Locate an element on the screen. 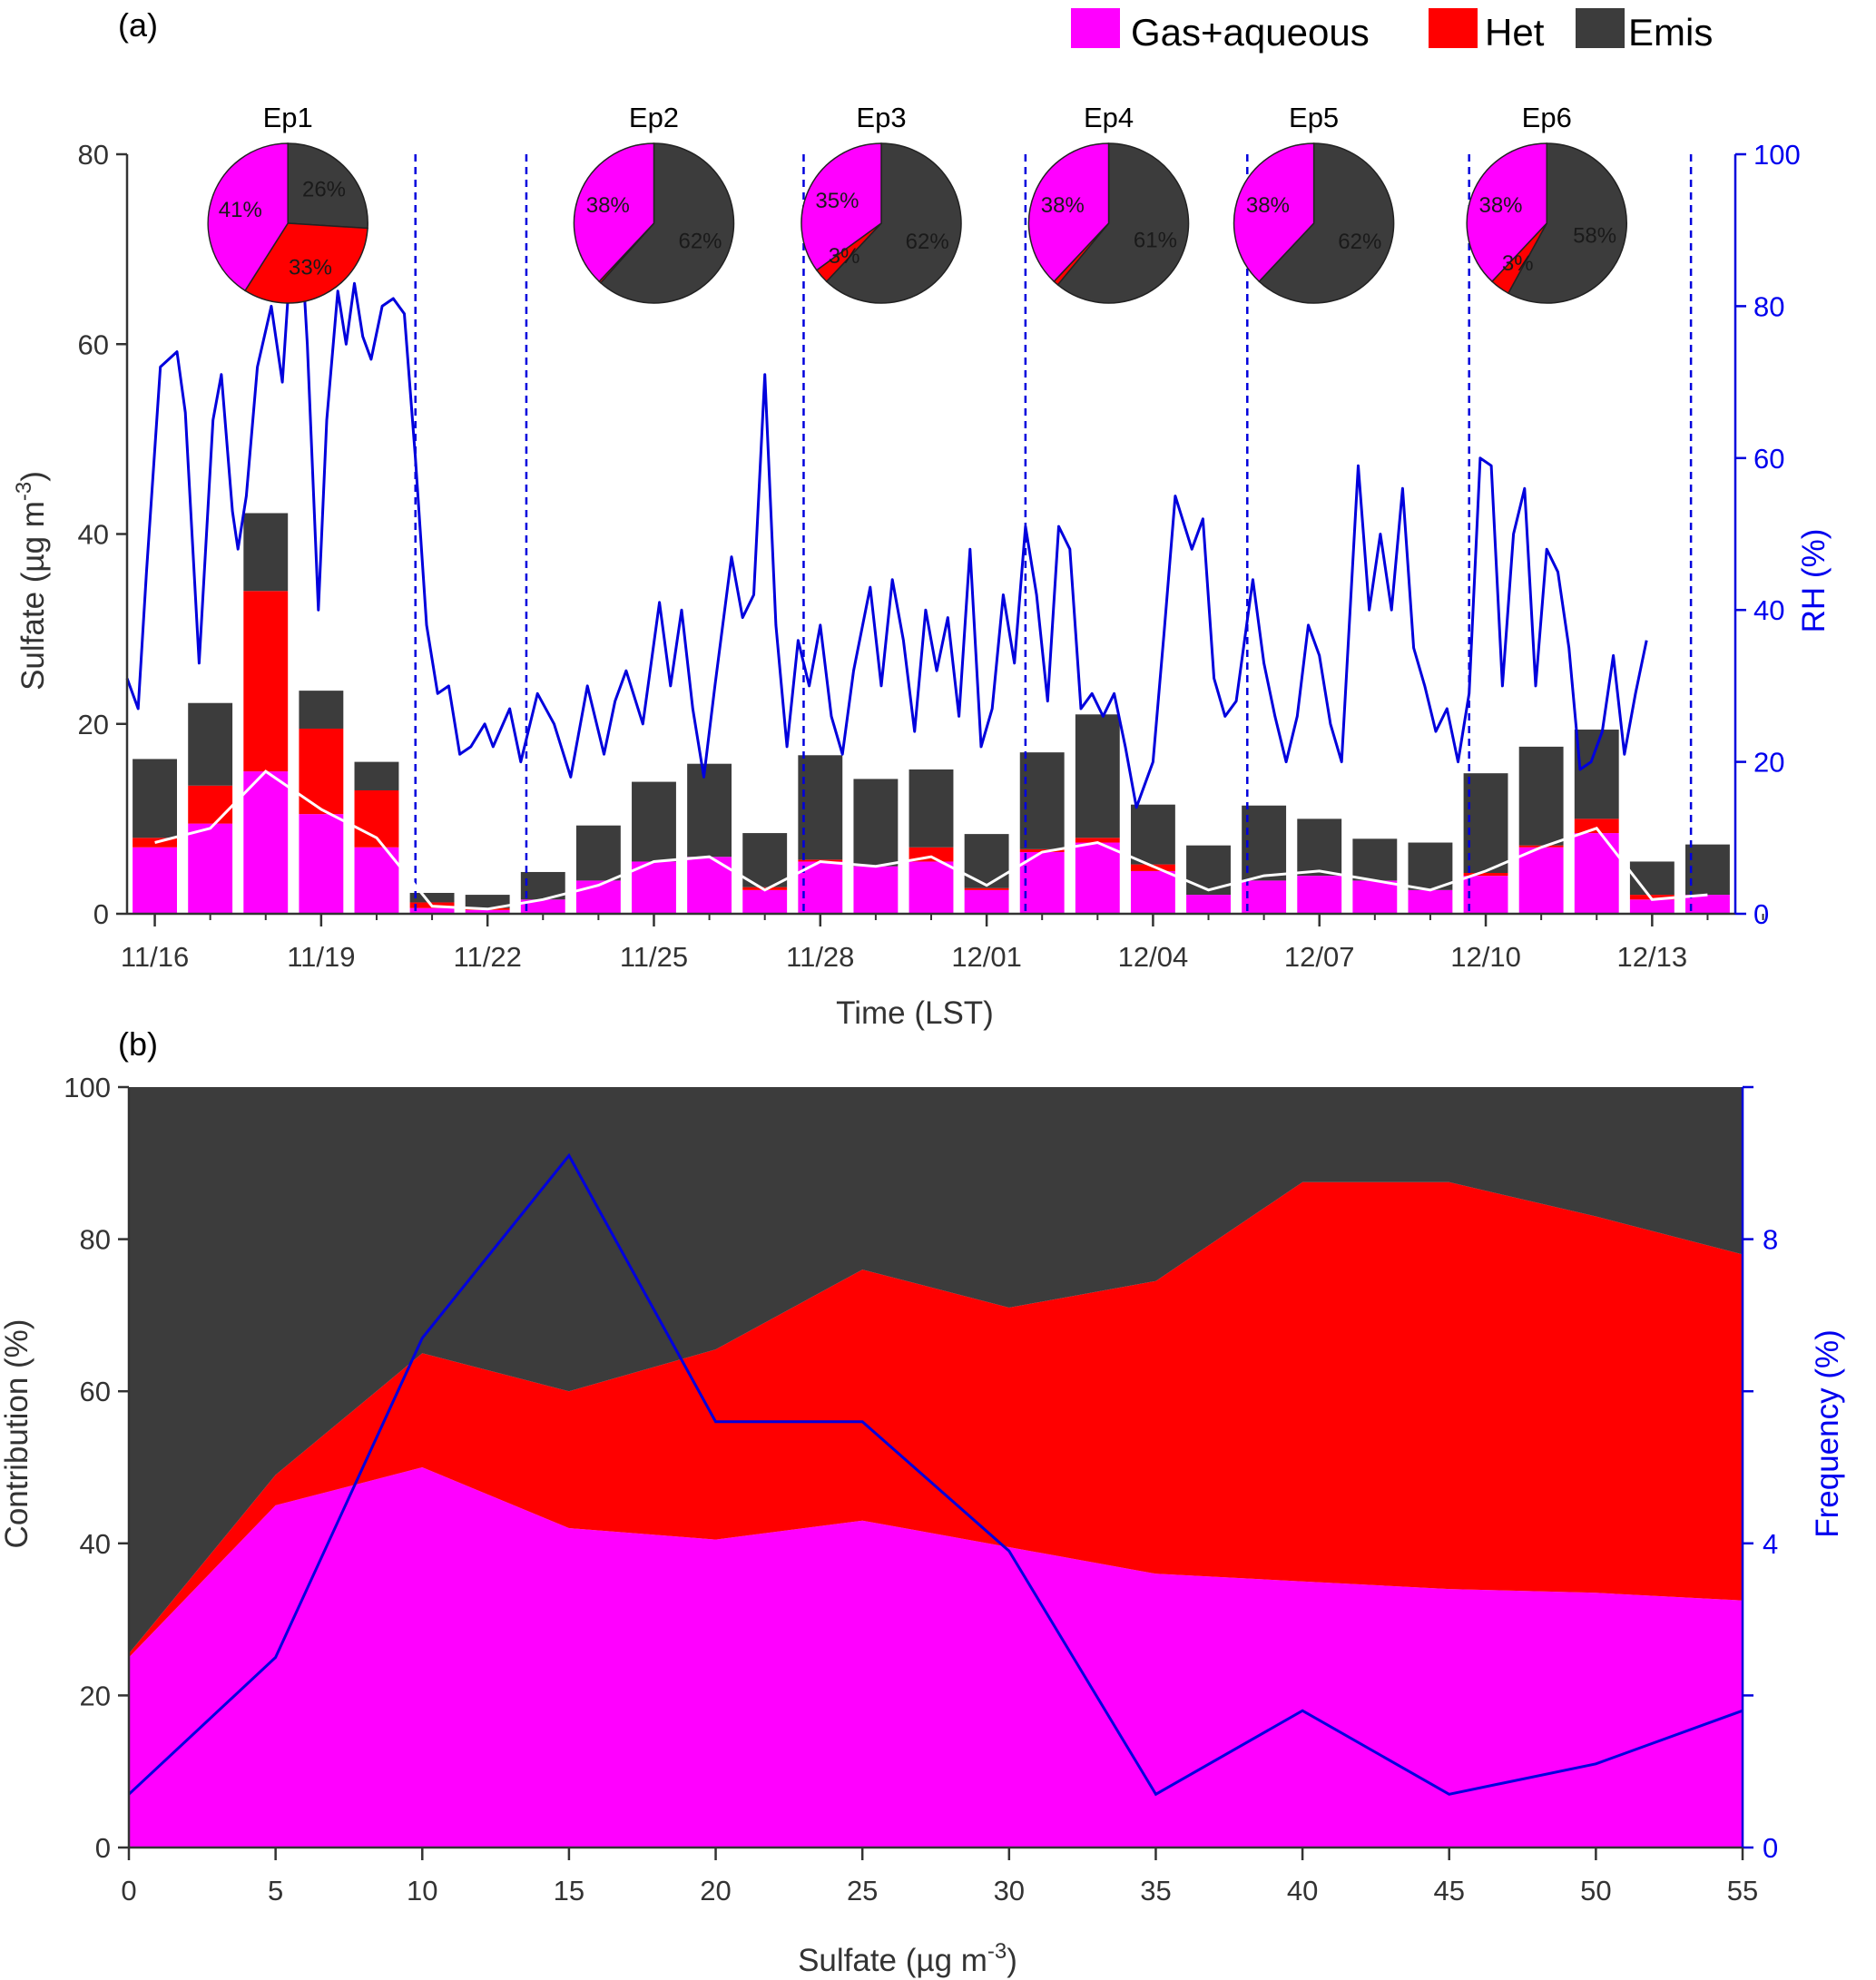 This screenshot has width=1876, height=1980. pie-label-5-2: 58% is located at coordinates (1594, 237).